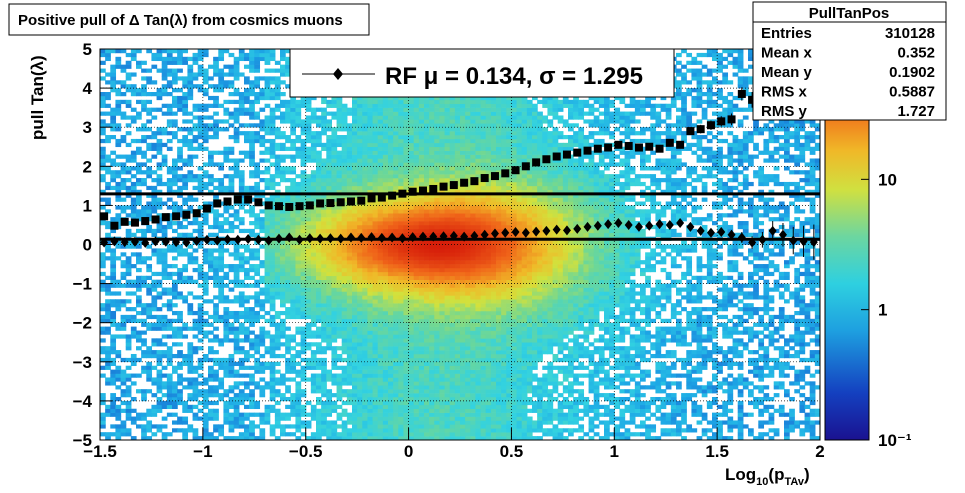 The height and width of the screenshot is (493, 965). What do you see at coordinates (740, 474) in the screenshot?
I see `x-axis-title-main: Log` at bounding box center [740, 474].